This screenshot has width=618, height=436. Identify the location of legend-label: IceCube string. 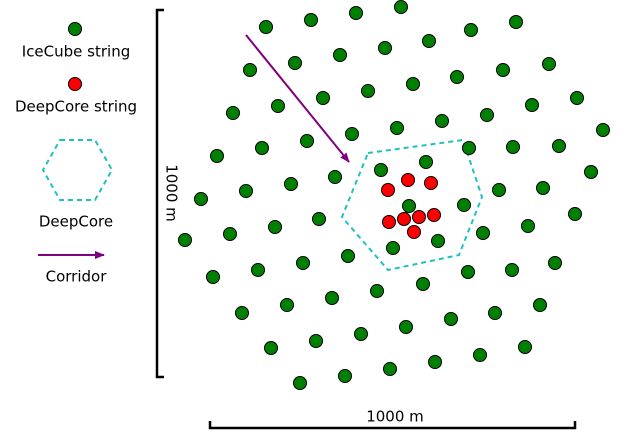
(76, 52).